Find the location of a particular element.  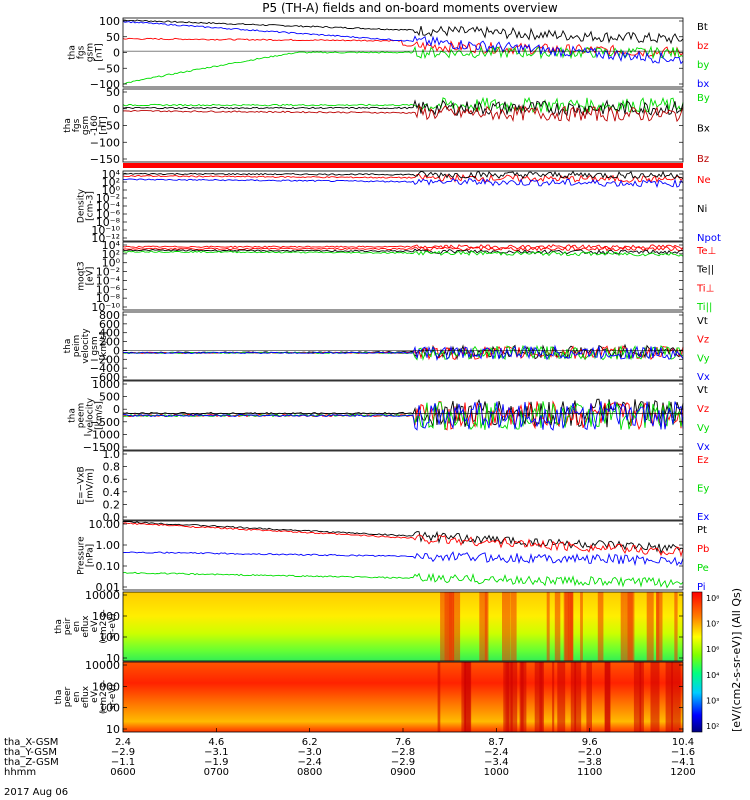

y-axis-label-line: peem is located at coordinates (82, 416).